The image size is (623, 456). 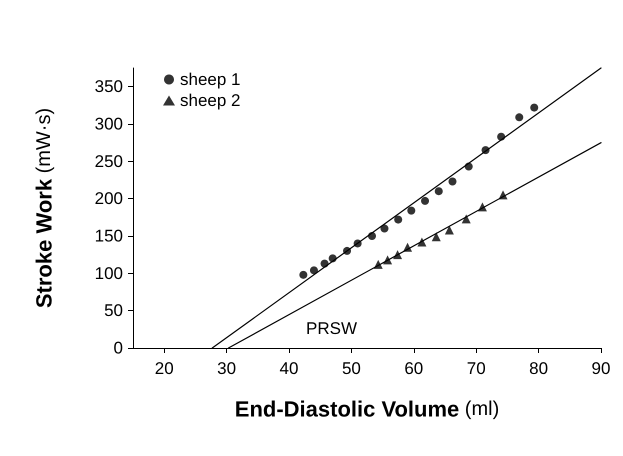 I want to click on x-tick-label: 70, so click(x=476, y=368).